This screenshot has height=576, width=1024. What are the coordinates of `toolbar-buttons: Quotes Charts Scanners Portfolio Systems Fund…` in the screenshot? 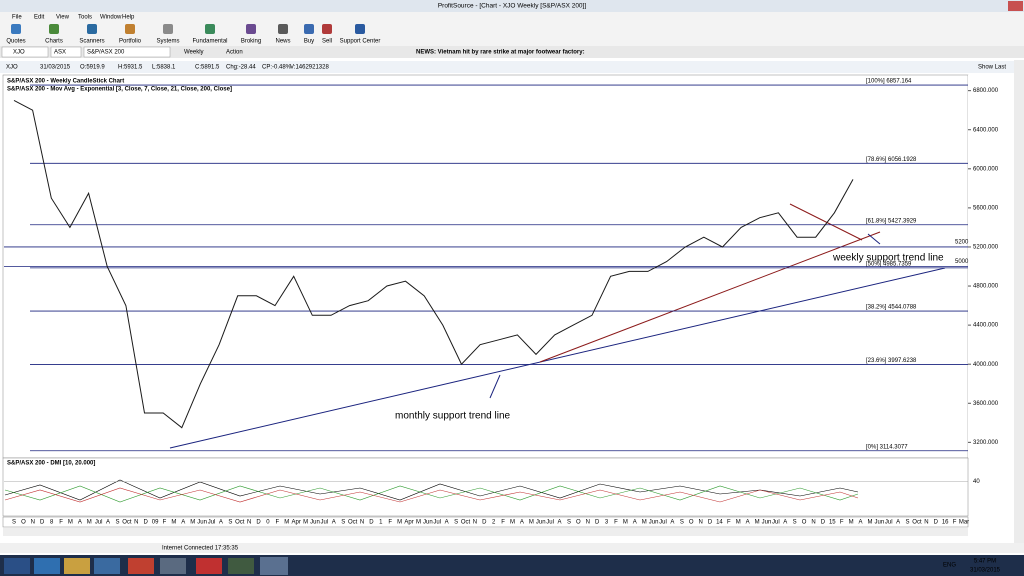 It's located at (193, 34).